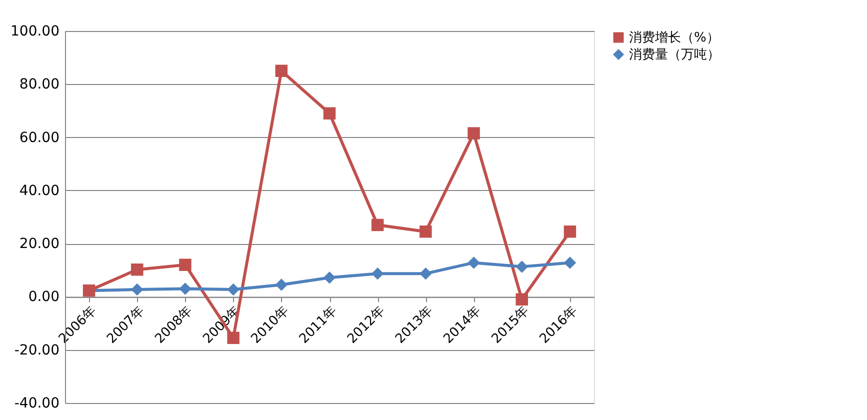 The width and height of the screenshot is (867, 420). What do you see at coordinates (39, 190) in the screenshot?
I see `y-tick-label: 40.00` at bounding box center [39, 190].